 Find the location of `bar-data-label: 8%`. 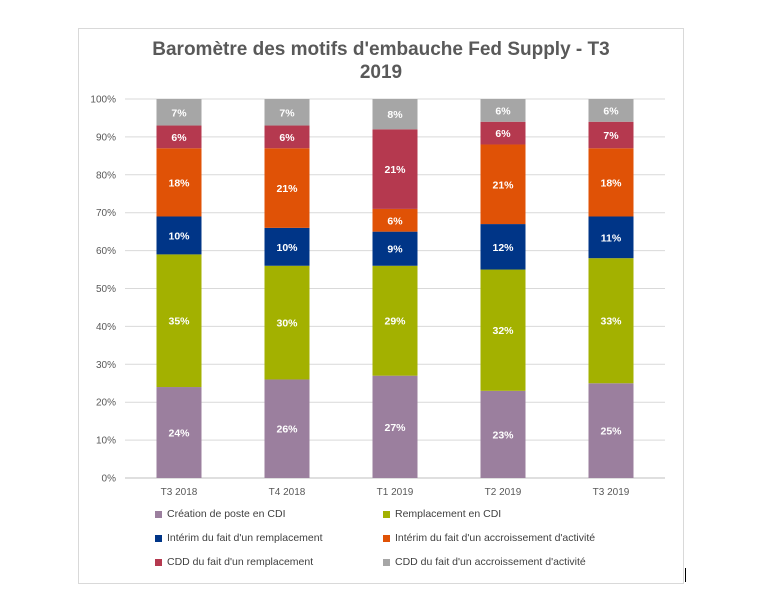

bar-data-label: 8% is located at coordinates (395, 115).